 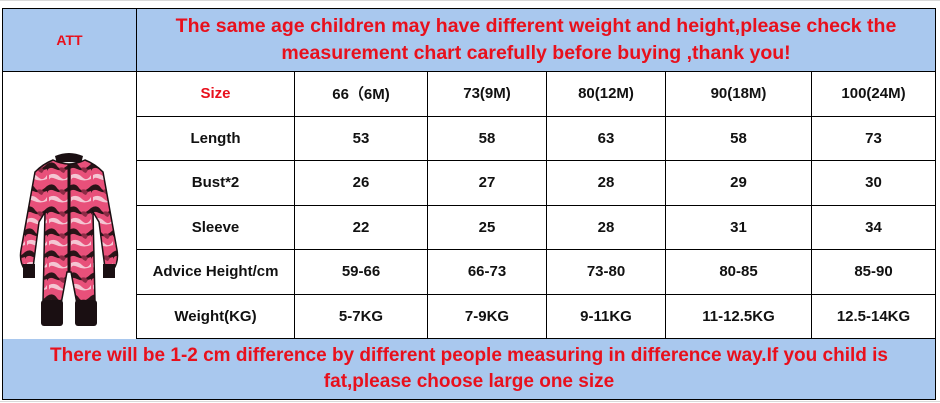 What do you see at coordinates (216, 138) in the screenshot?
I see `row-label-length: Length` at bounding box center [216, 138].